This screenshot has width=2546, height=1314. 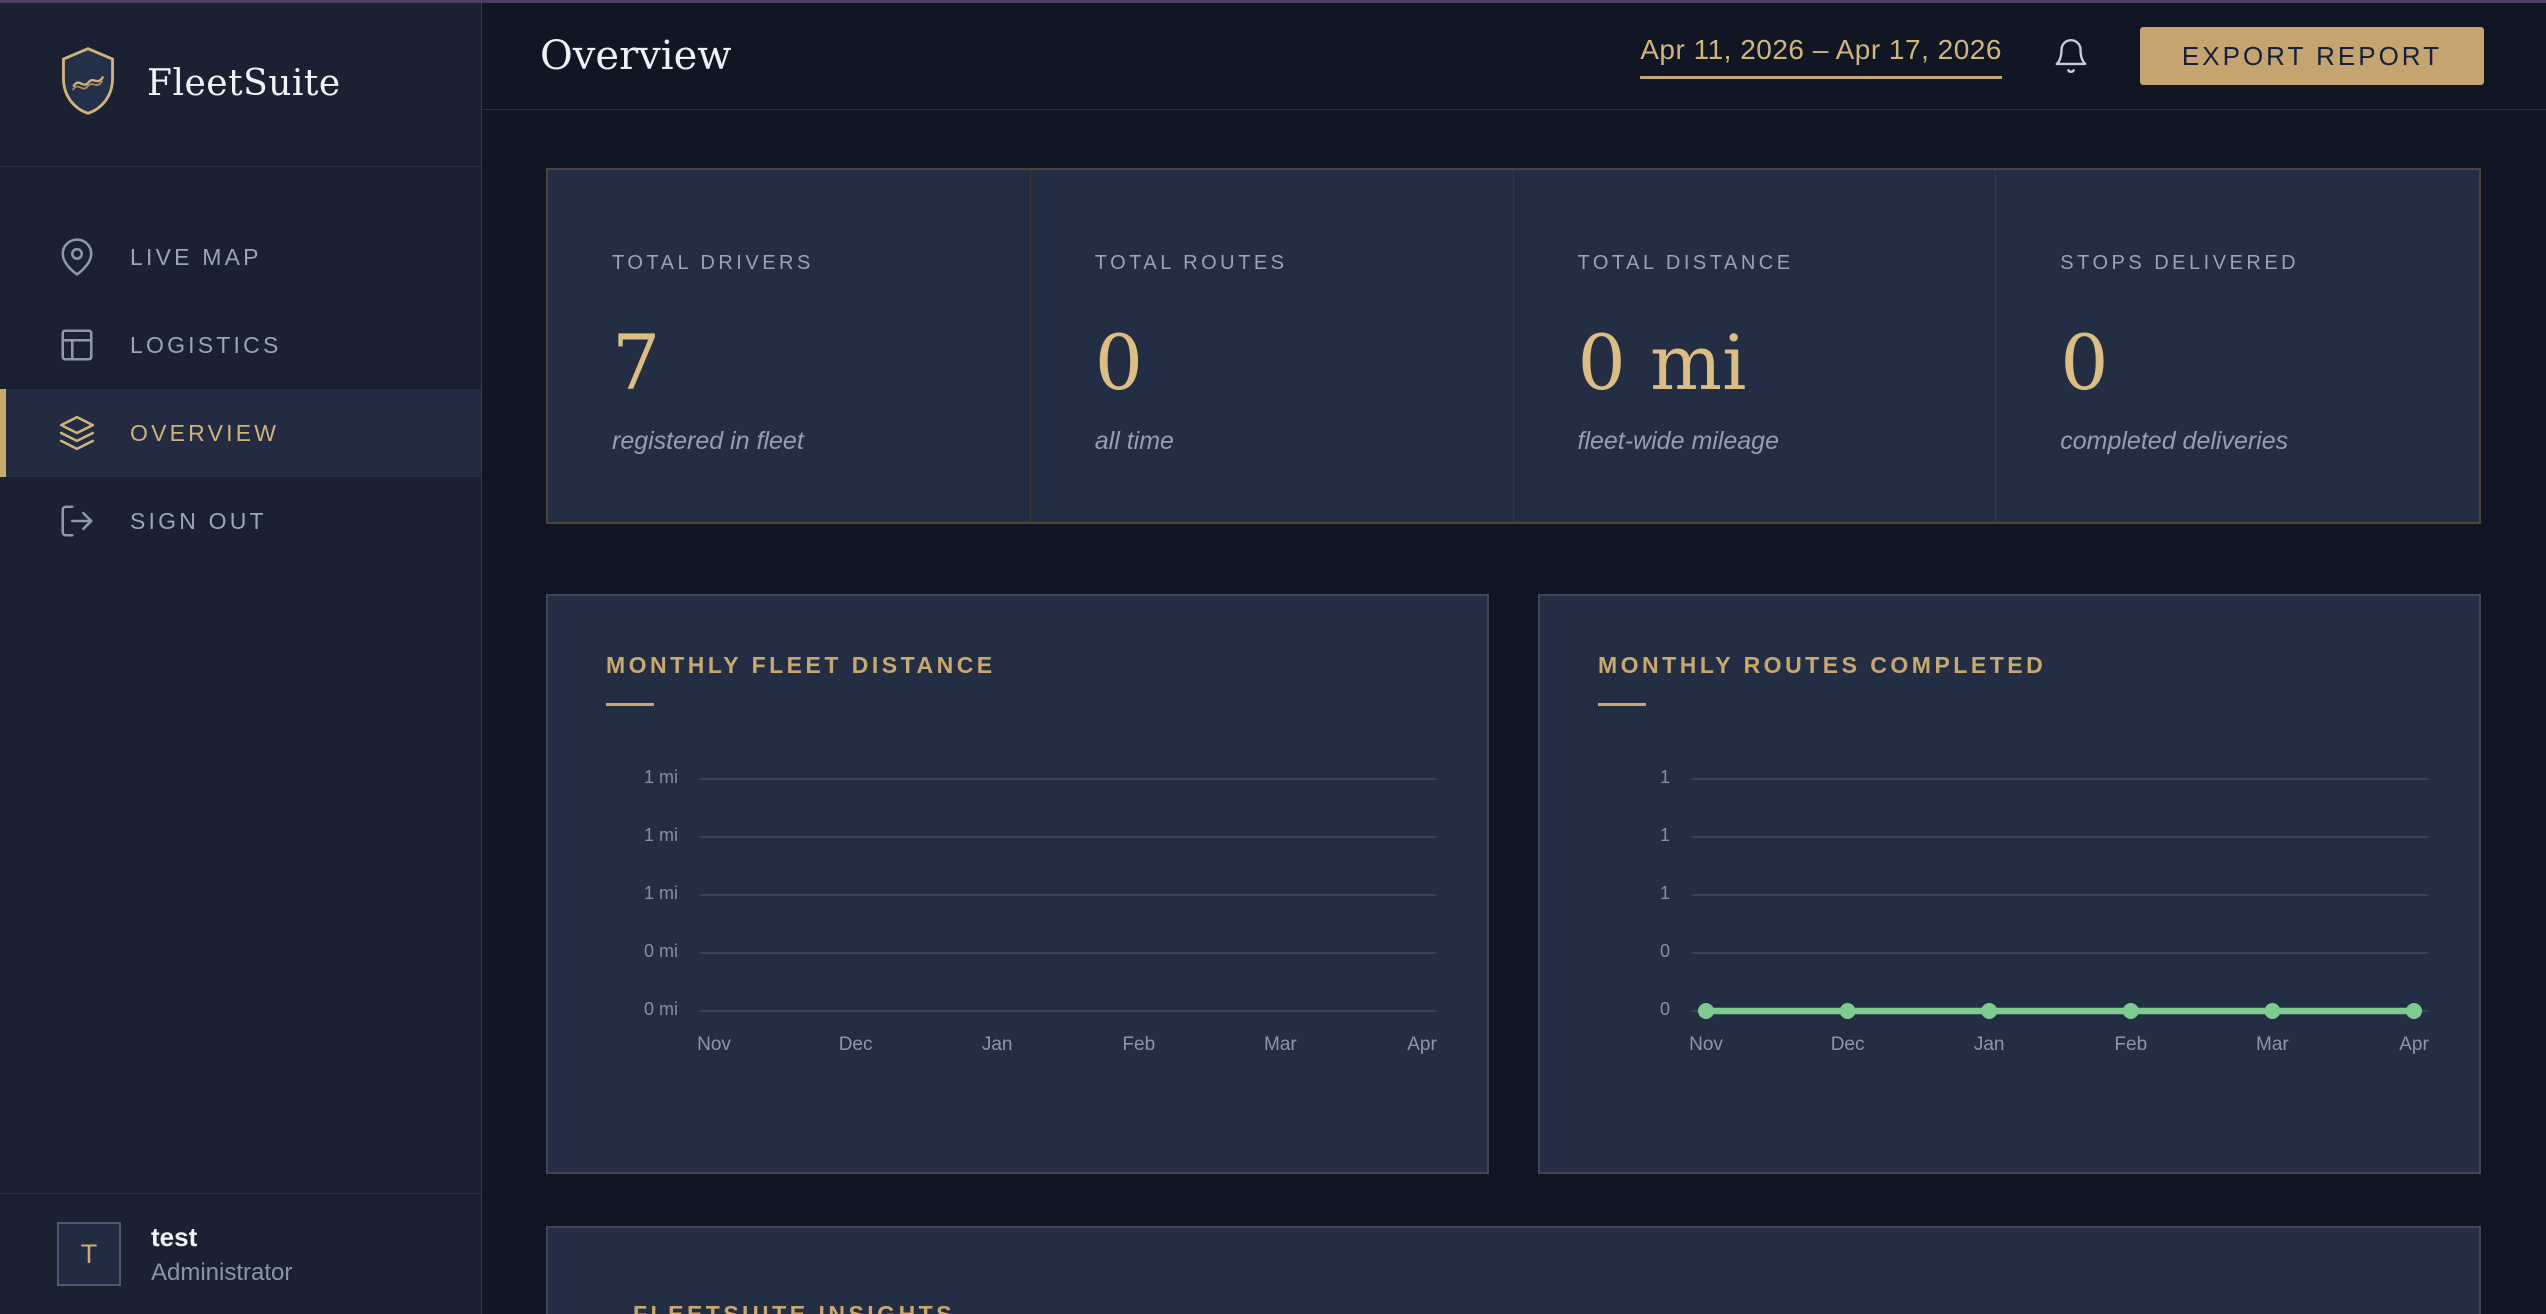 What do you see at coordinates (1678, 440) in the screenshot?
I see `stat-subtitle: fleet-wide mileage` at bounding box center [1678, 440].